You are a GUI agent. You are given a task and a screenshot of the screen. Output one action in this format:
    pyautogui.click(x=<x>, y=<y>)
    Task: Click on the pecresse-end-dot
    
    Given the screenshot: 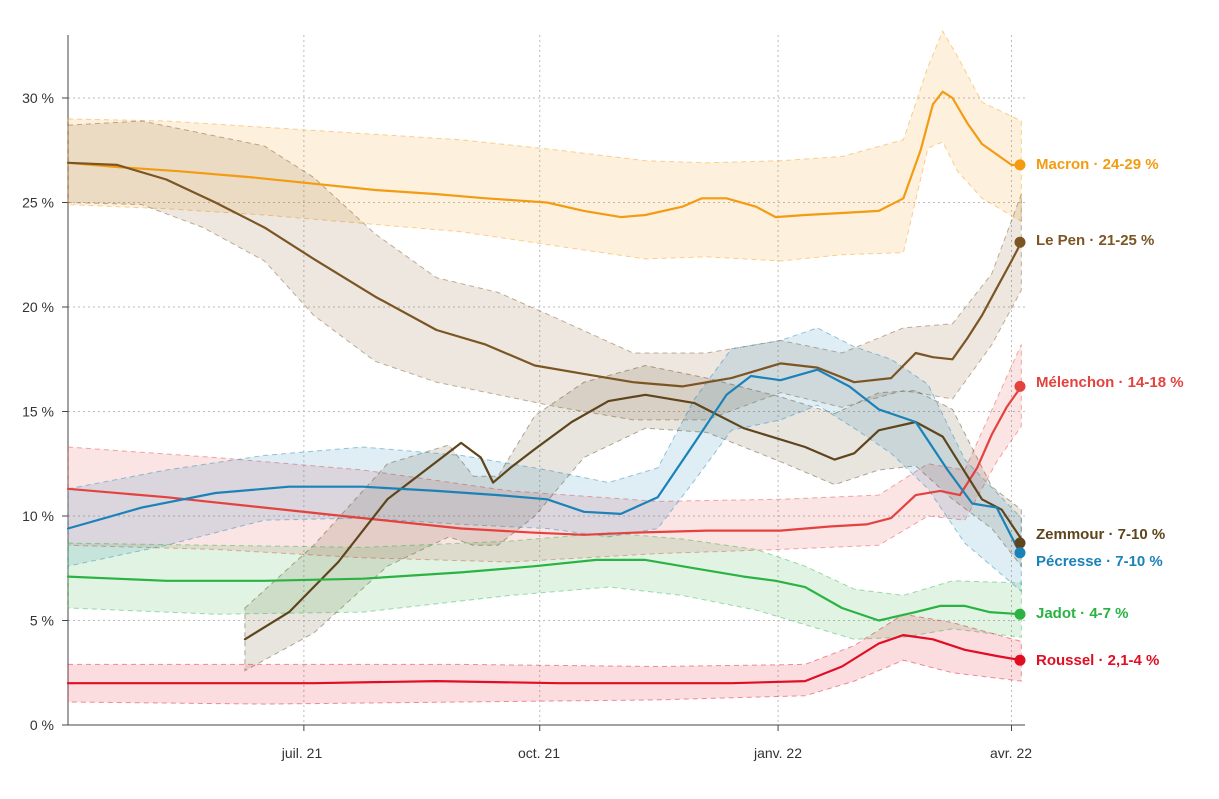 What is the action you would take?
    pyautogui.click(x=1020, y=553)
    